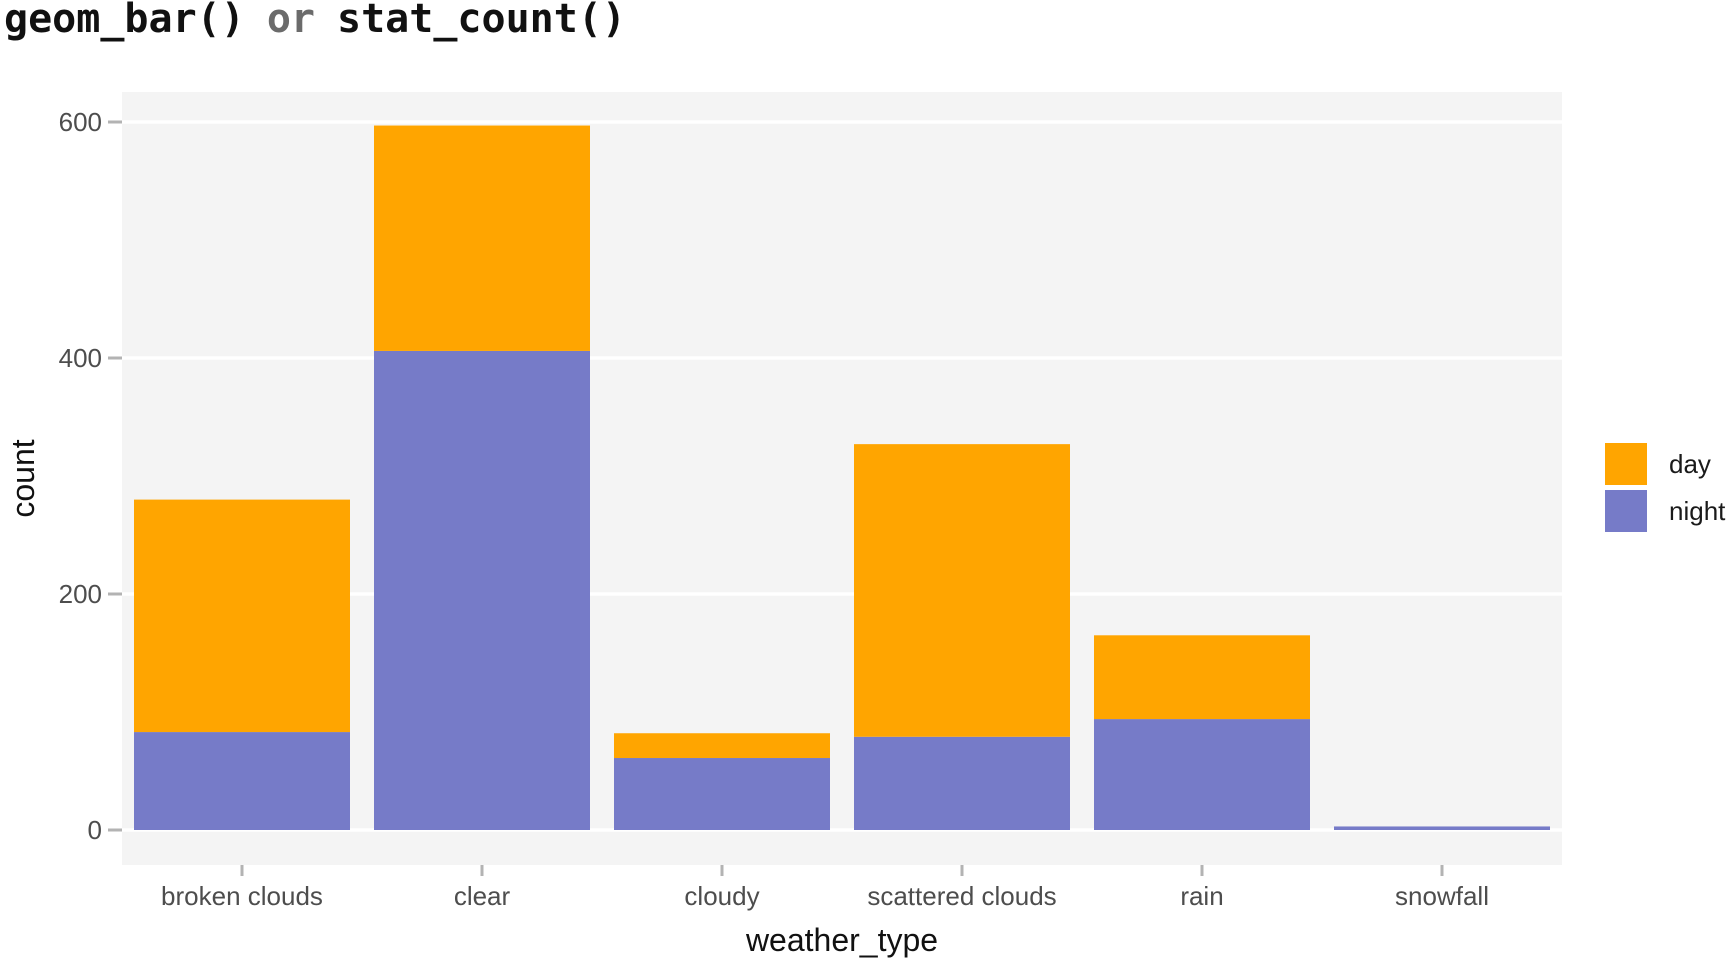  I want to click on x-tick-label: cloudy, so click(721, 896).